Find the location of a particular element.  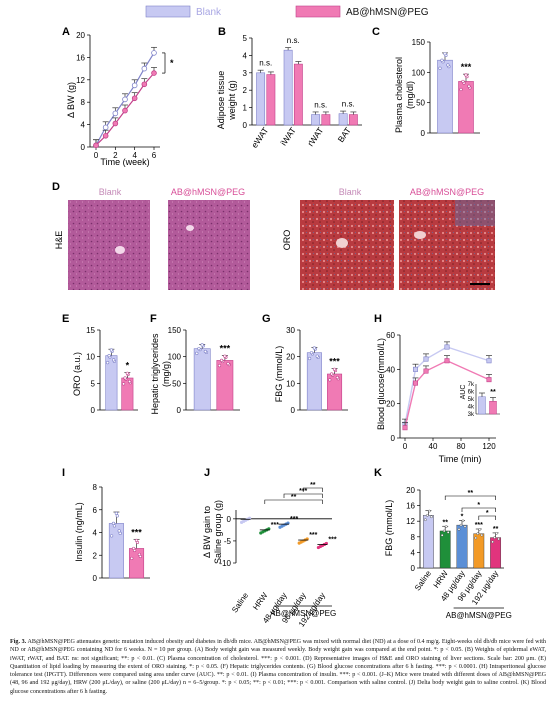

panel-H-inset-ytick-label: 5k is located at coordinates (471, 400).